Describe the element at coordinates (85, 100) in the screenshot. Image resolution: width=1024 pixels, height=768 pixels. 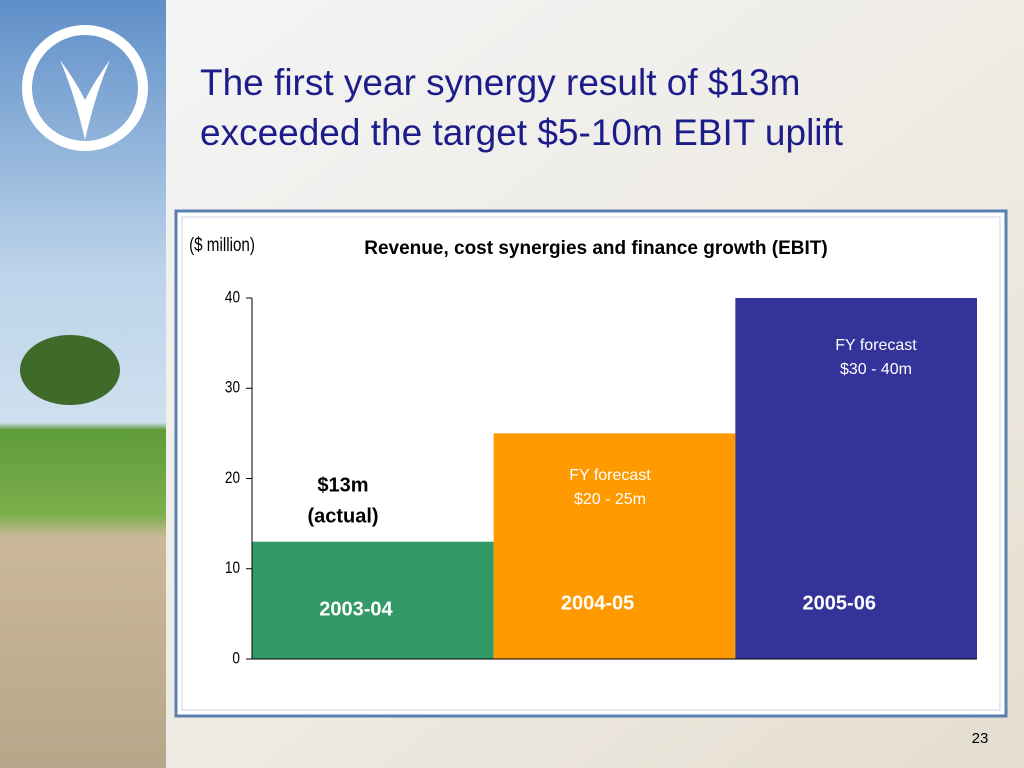
I see `logo-mark` at that location.